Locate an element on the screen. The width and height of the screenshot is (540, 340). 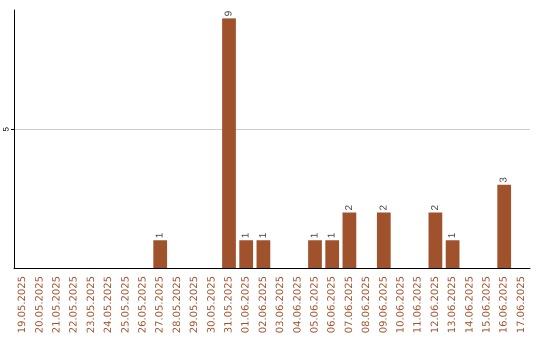
x-tick-label: 04.06.2025 is located at coordinates (298, 305).